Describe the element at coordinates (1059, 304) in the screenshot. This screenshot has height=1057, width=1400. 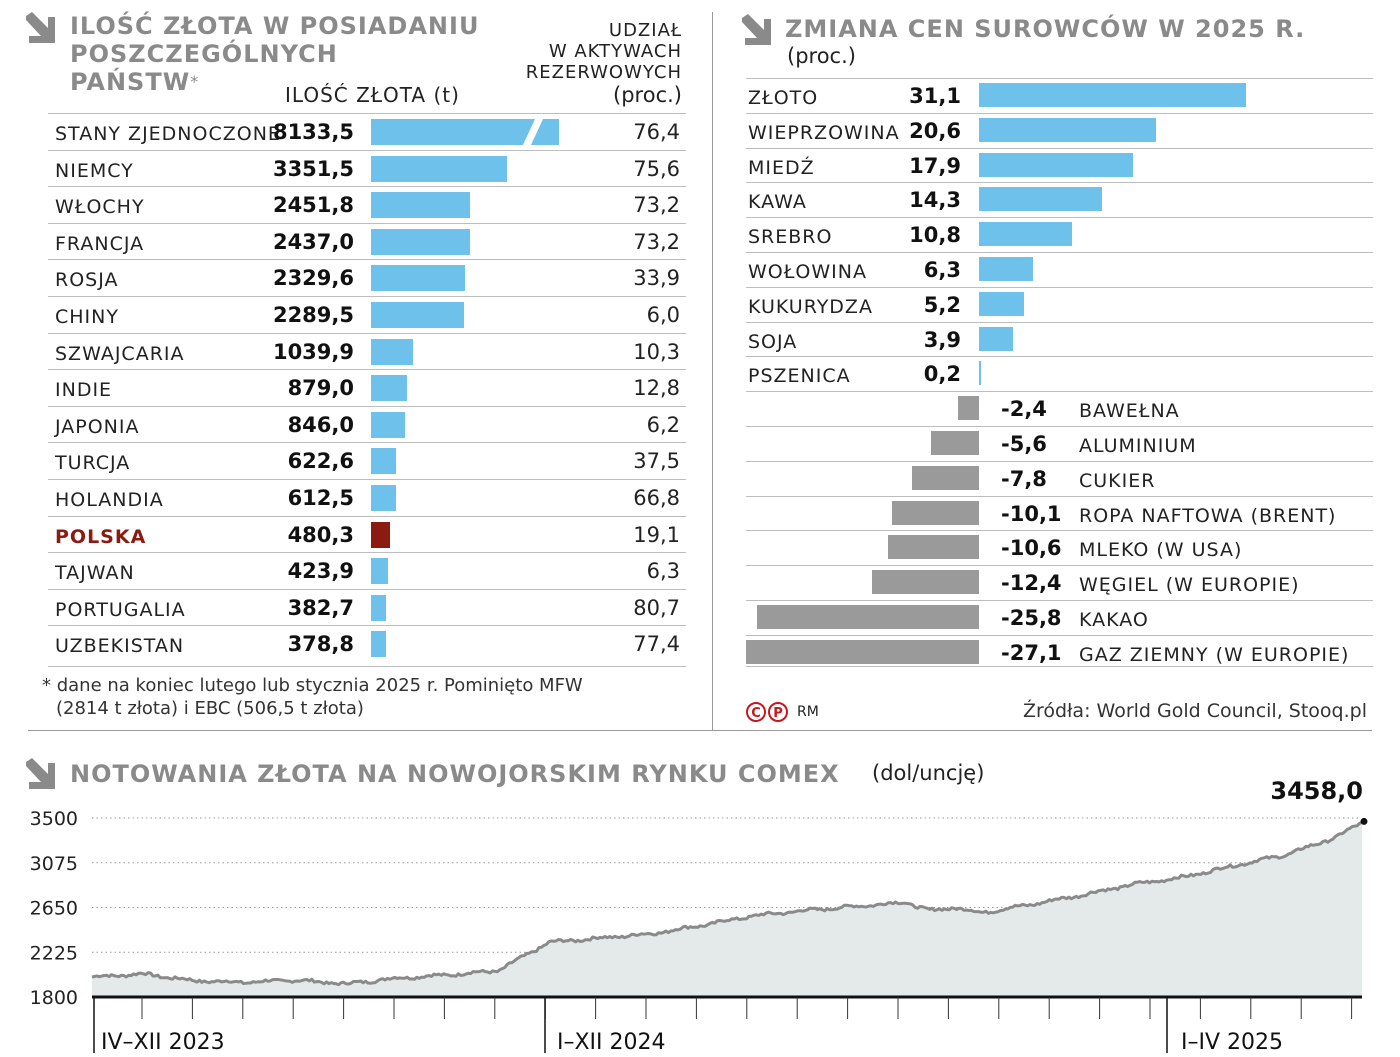
I see `commodity-row: KUKURYDZA 5,2` at that location.